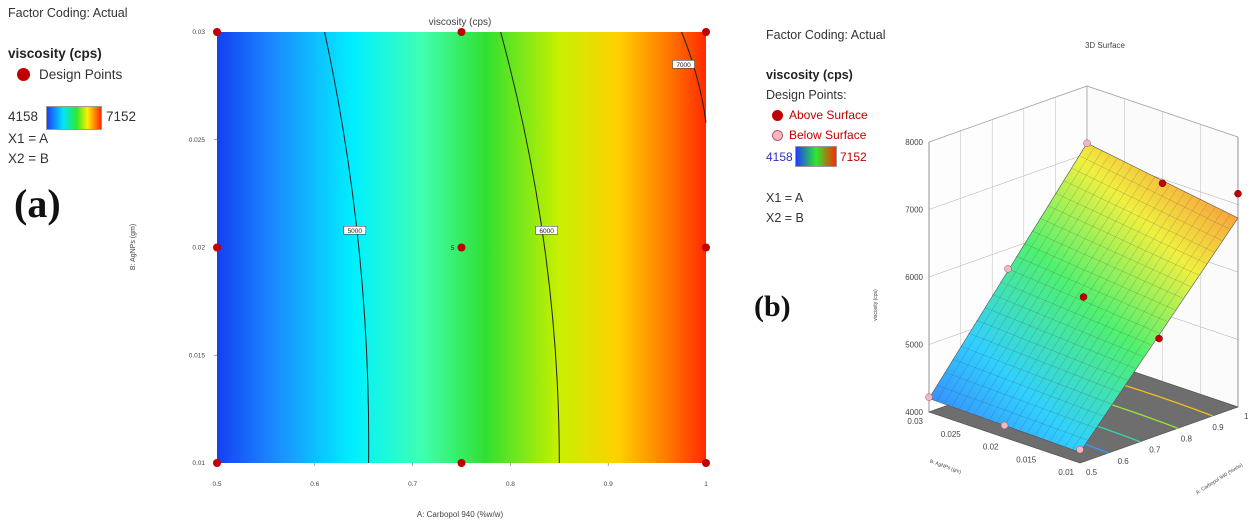  Describe the element at coordinates (945, 467) in the screenshot. I see `surface-y-axis-label: B: AgNPs (gm)` at that location.